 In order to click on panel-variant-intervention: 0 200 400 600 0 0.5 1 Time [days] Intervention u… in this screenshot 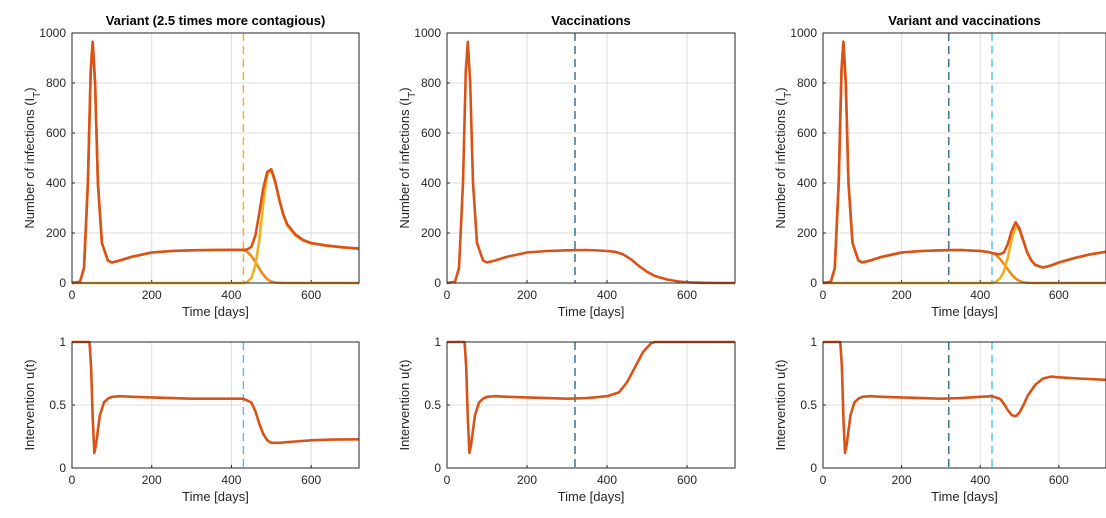, I will do `click(190, 419)`.